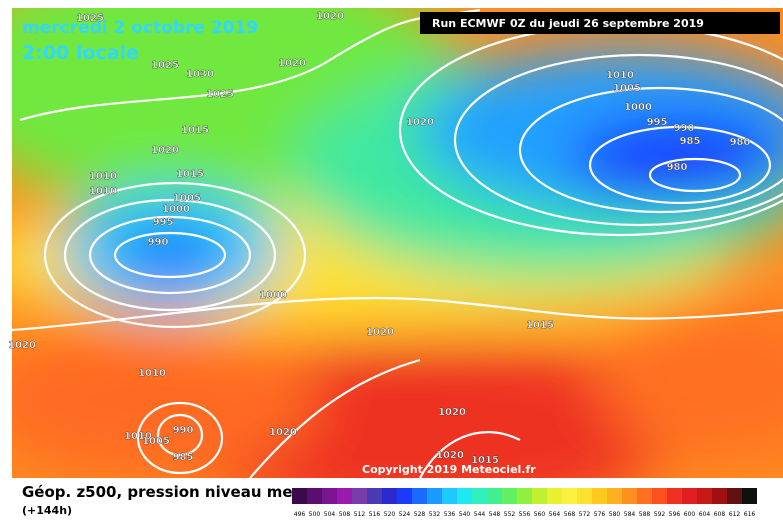 This screenshot has width=783, height=529. I want to click on map-time: 2:00 locale, so click(80, 53).